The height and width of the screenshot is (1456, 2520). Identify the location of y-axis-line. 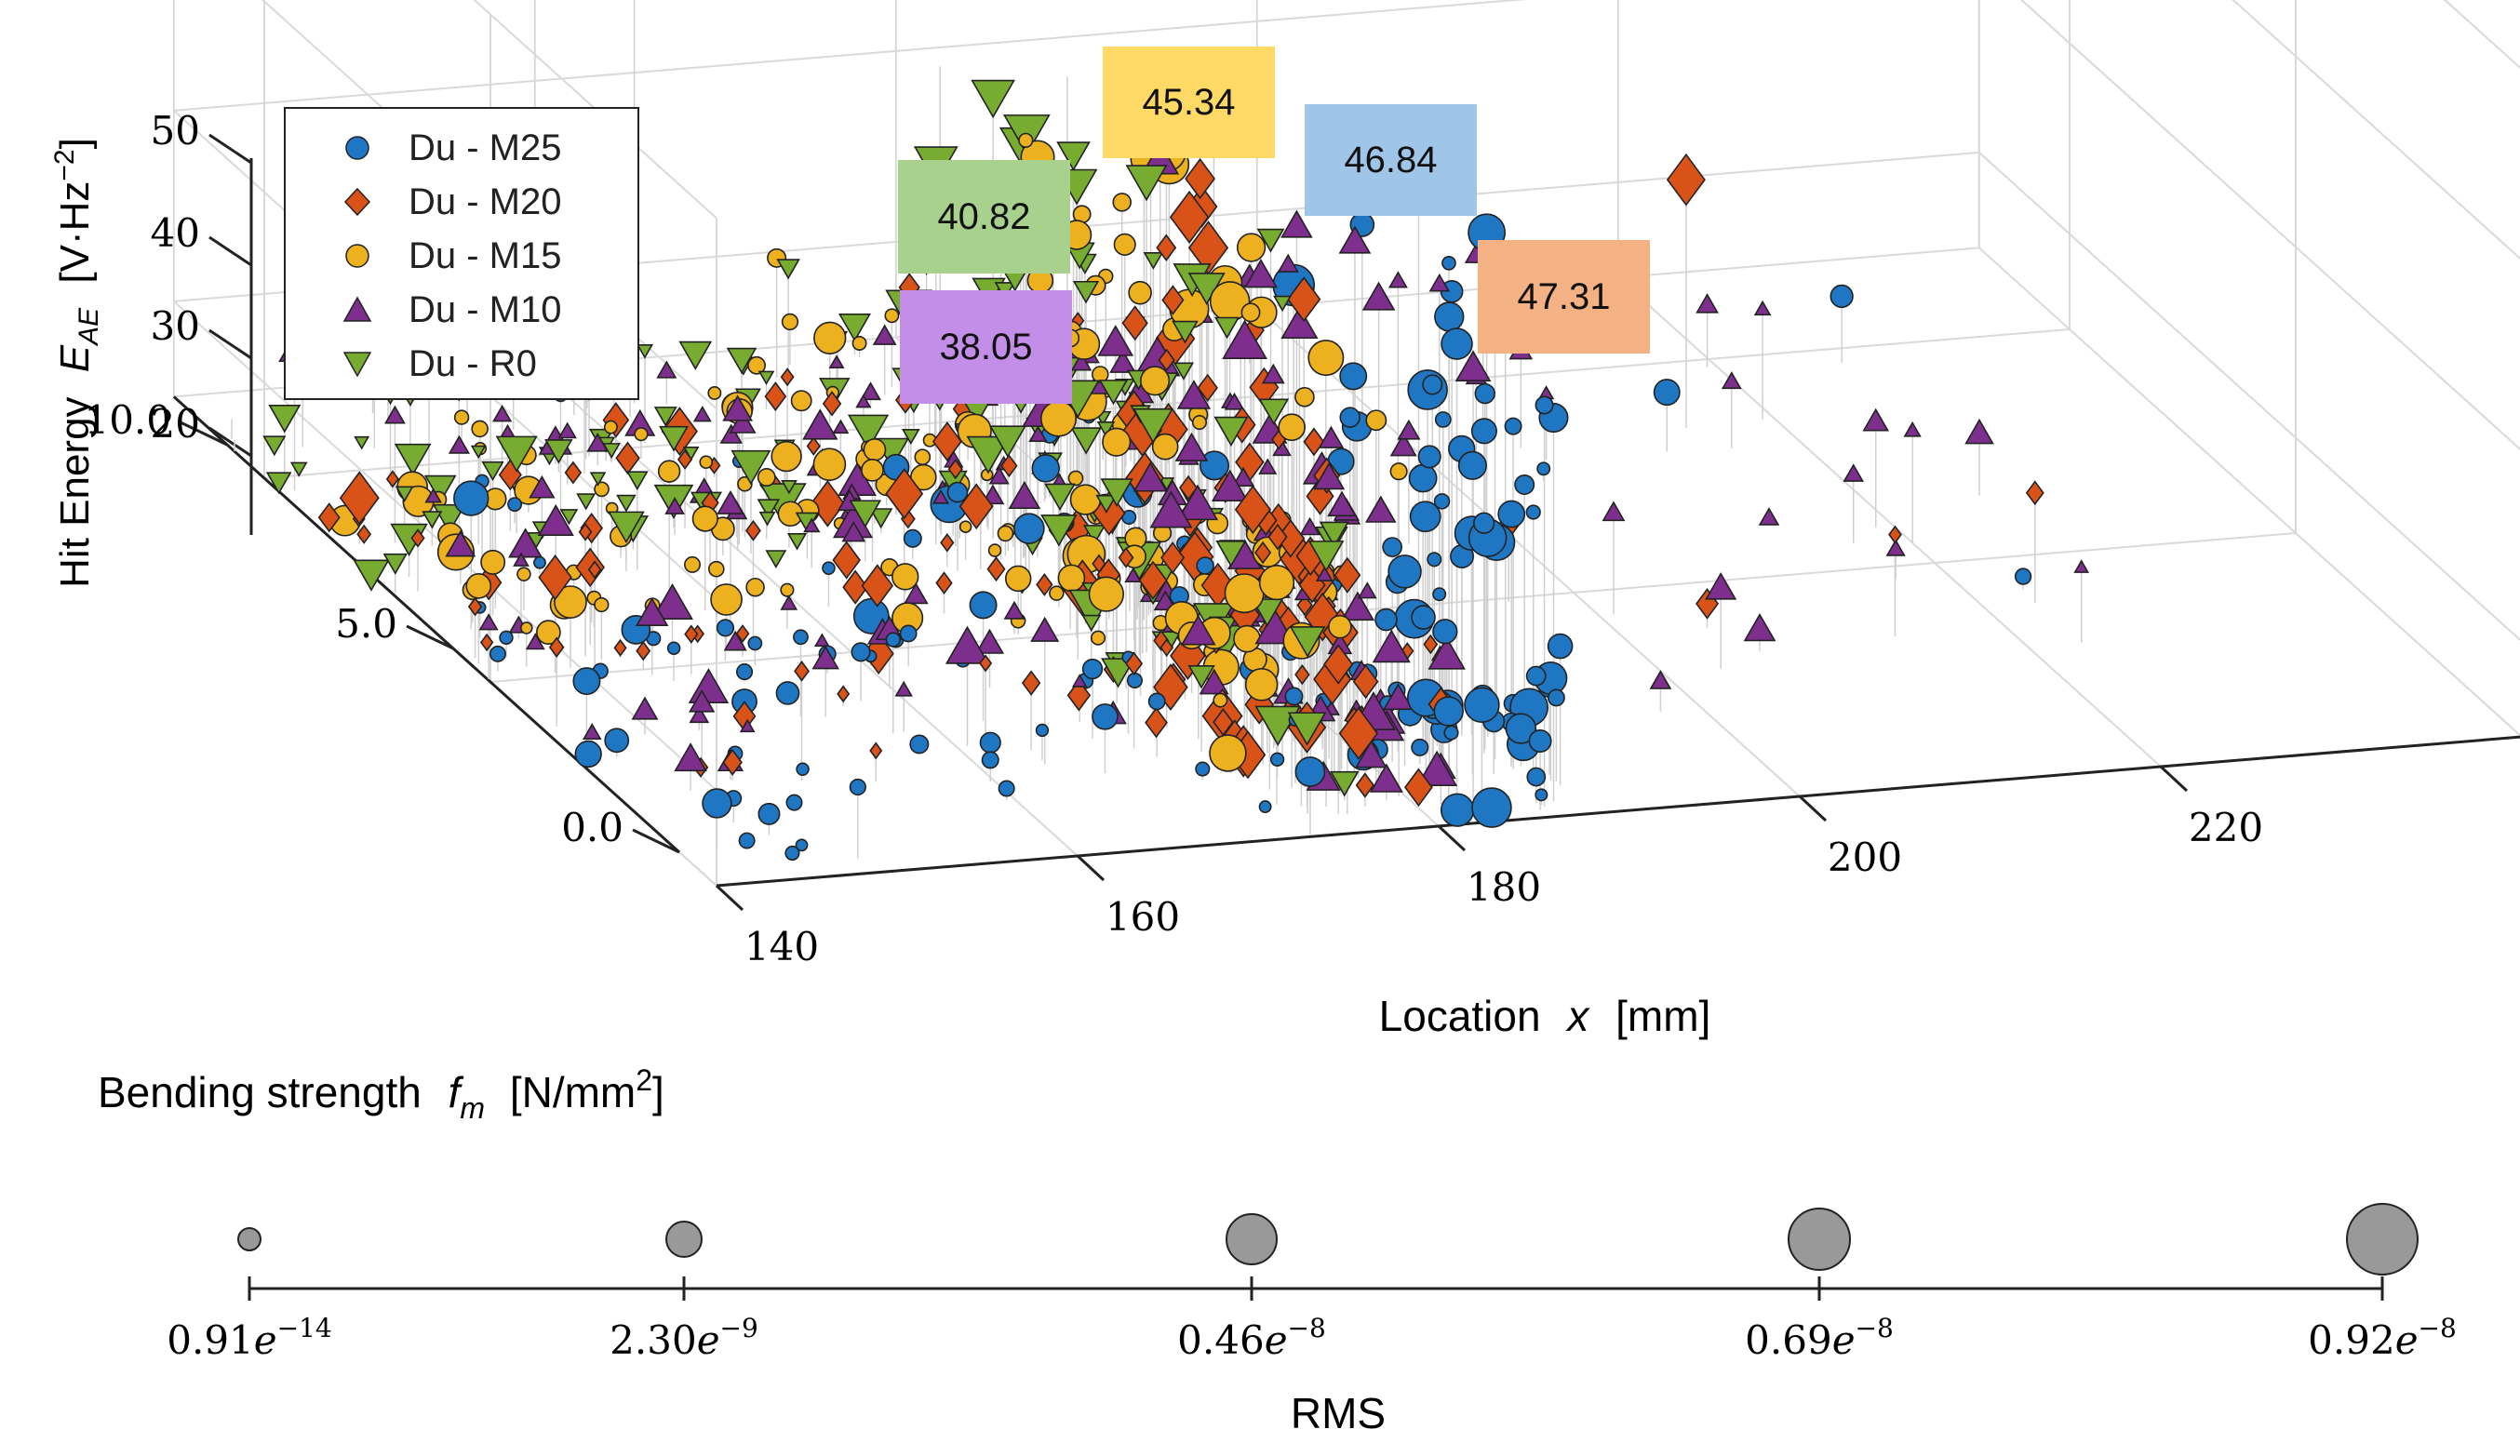
(426, 624).